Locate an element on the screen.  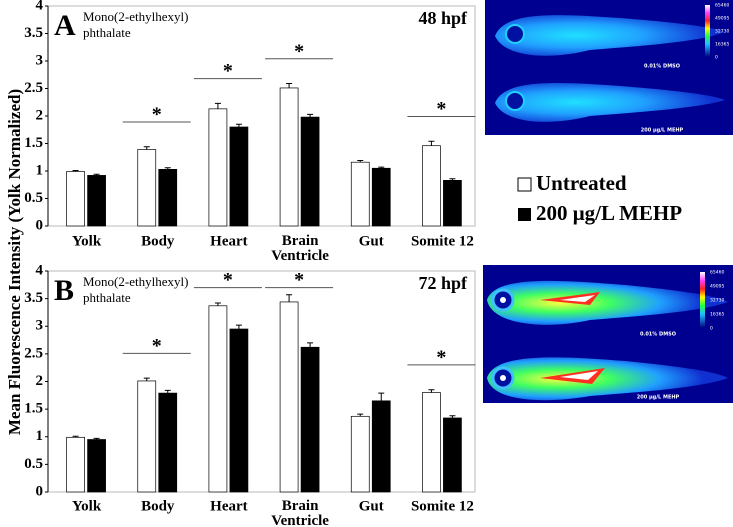
y-tick-label: 0.5 is located at coordinates (33, 198).